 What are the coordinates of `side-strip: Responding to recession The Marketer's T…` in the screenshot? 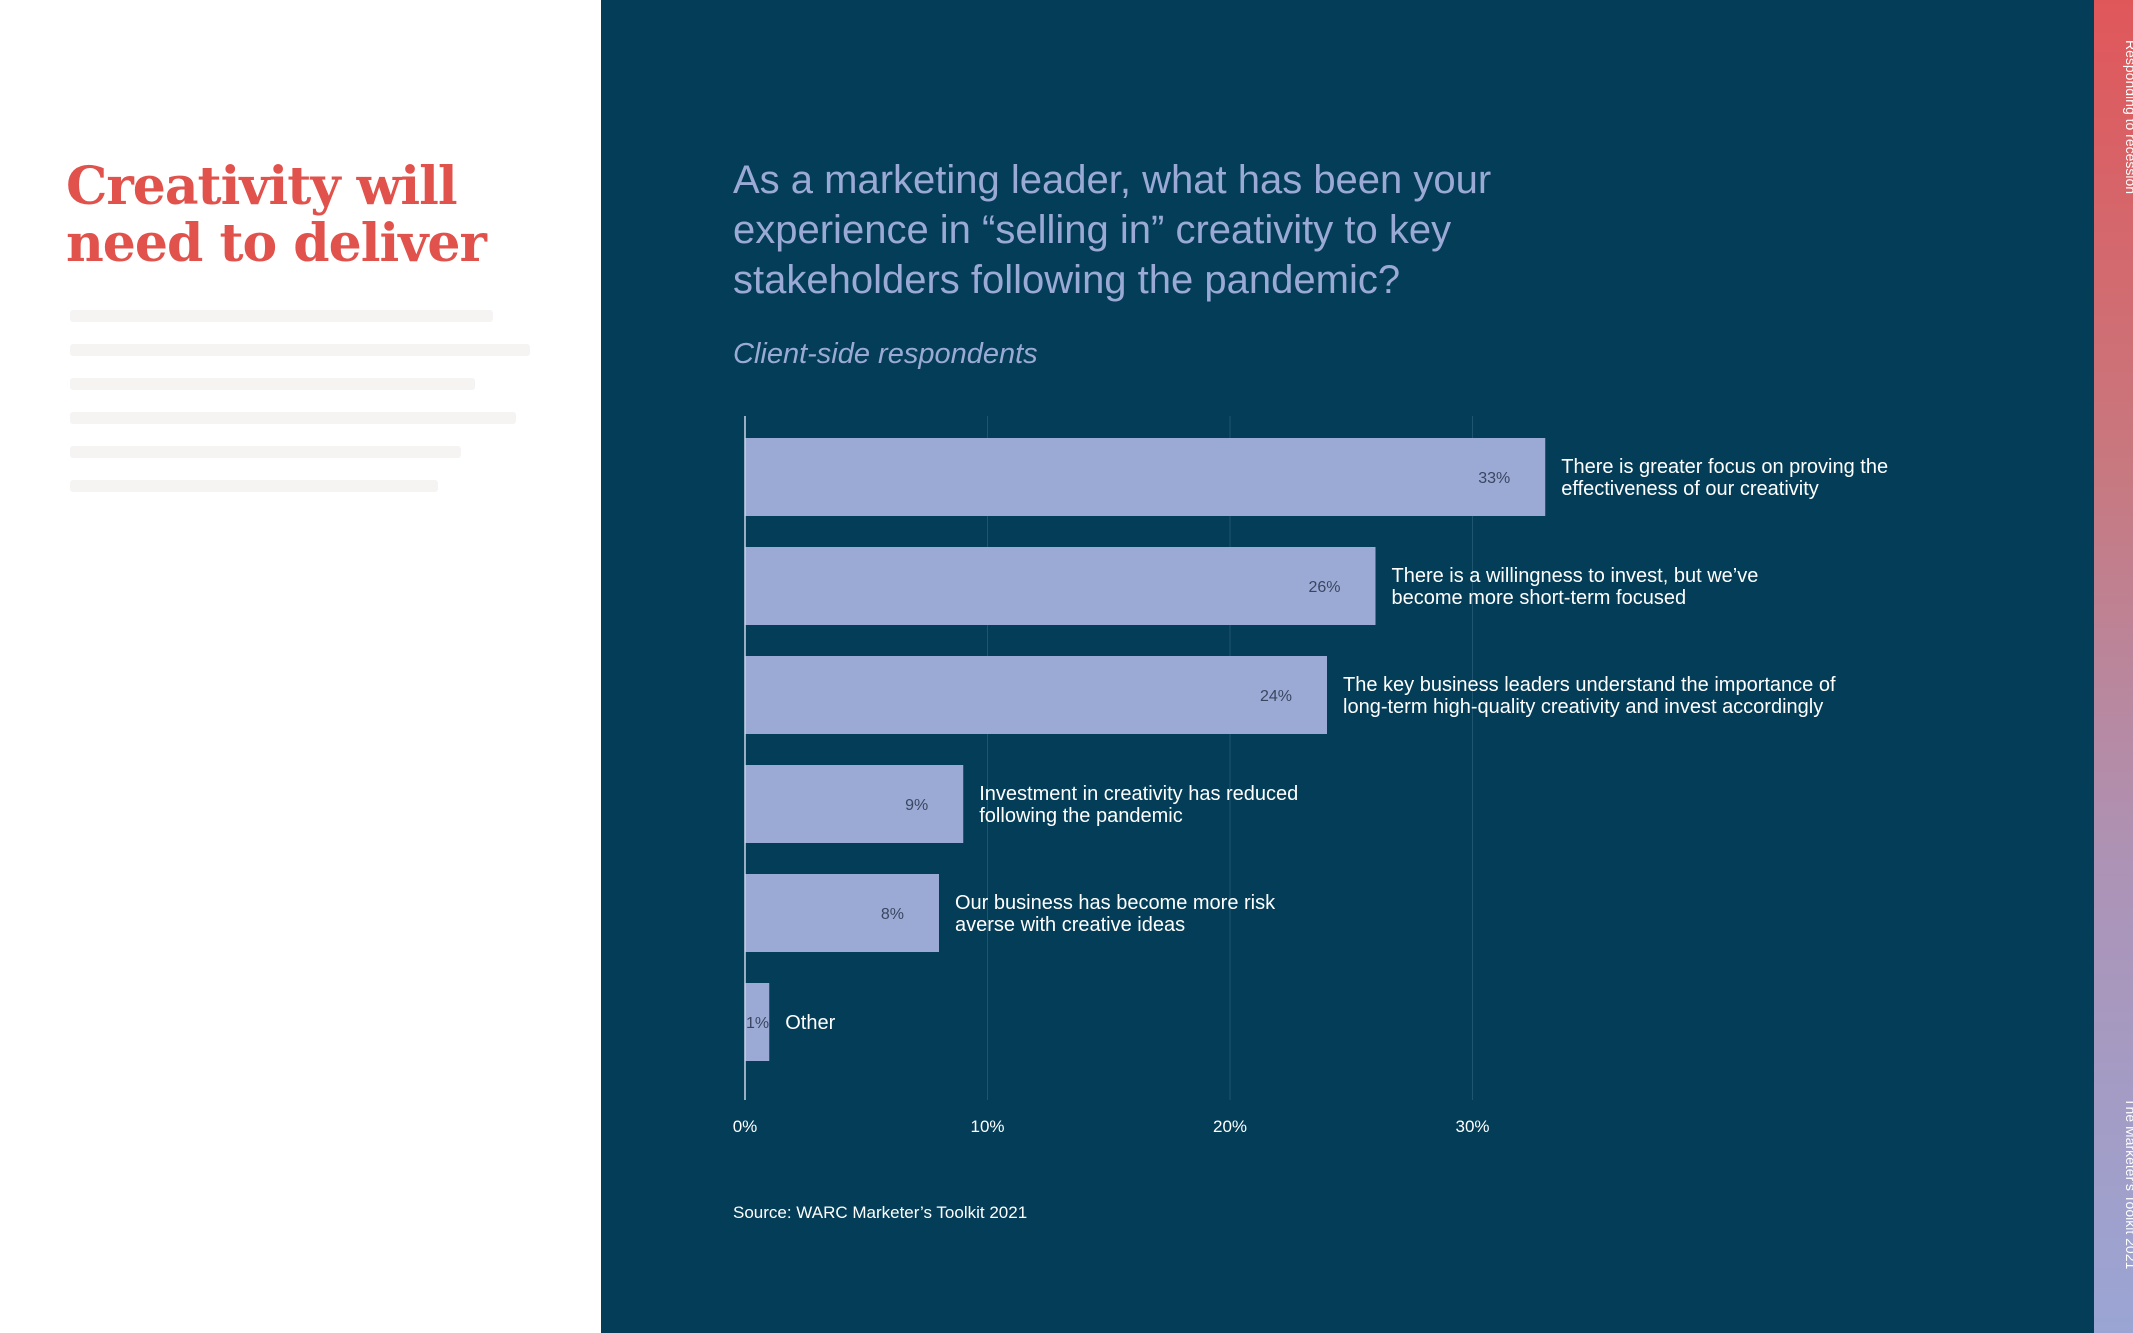 It's located at (2113, 666).